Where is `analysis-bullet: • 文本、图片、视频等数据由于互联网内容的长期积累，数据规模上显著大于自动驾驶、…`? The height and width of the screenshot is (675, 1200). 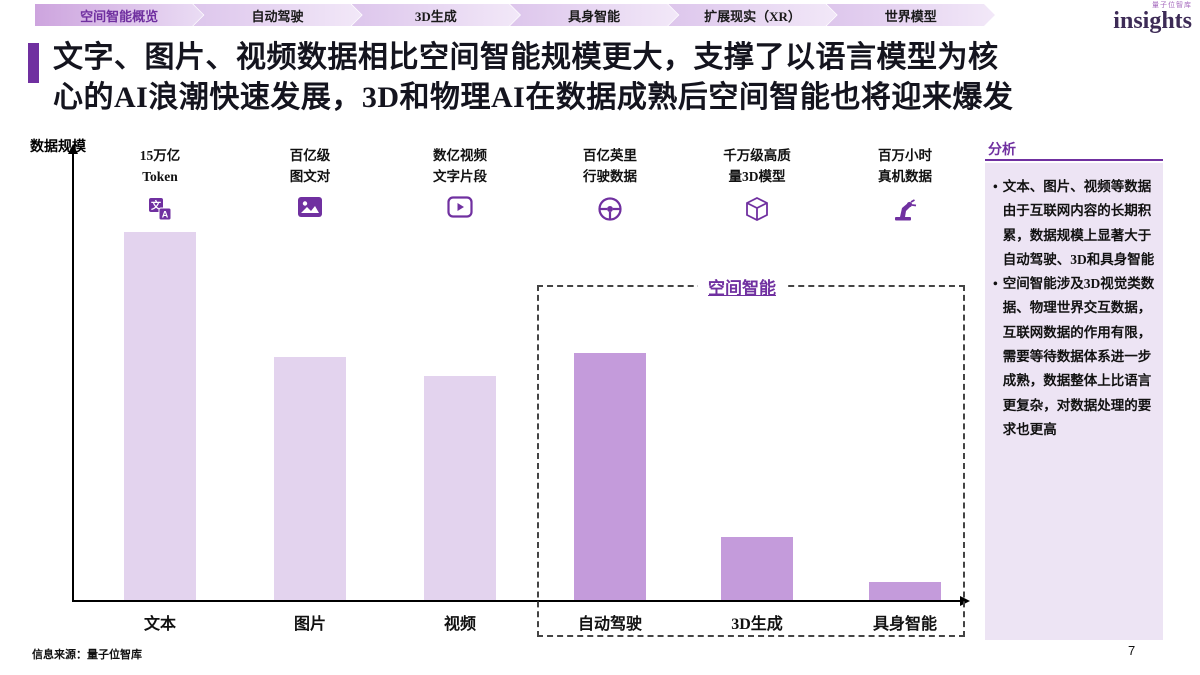 analysis-bullet: • 文本、图片、视频等数据由于互联网内容的长期积累，数据规模上显著大于自动驾驶、… is located at coordinates (1074, 223).